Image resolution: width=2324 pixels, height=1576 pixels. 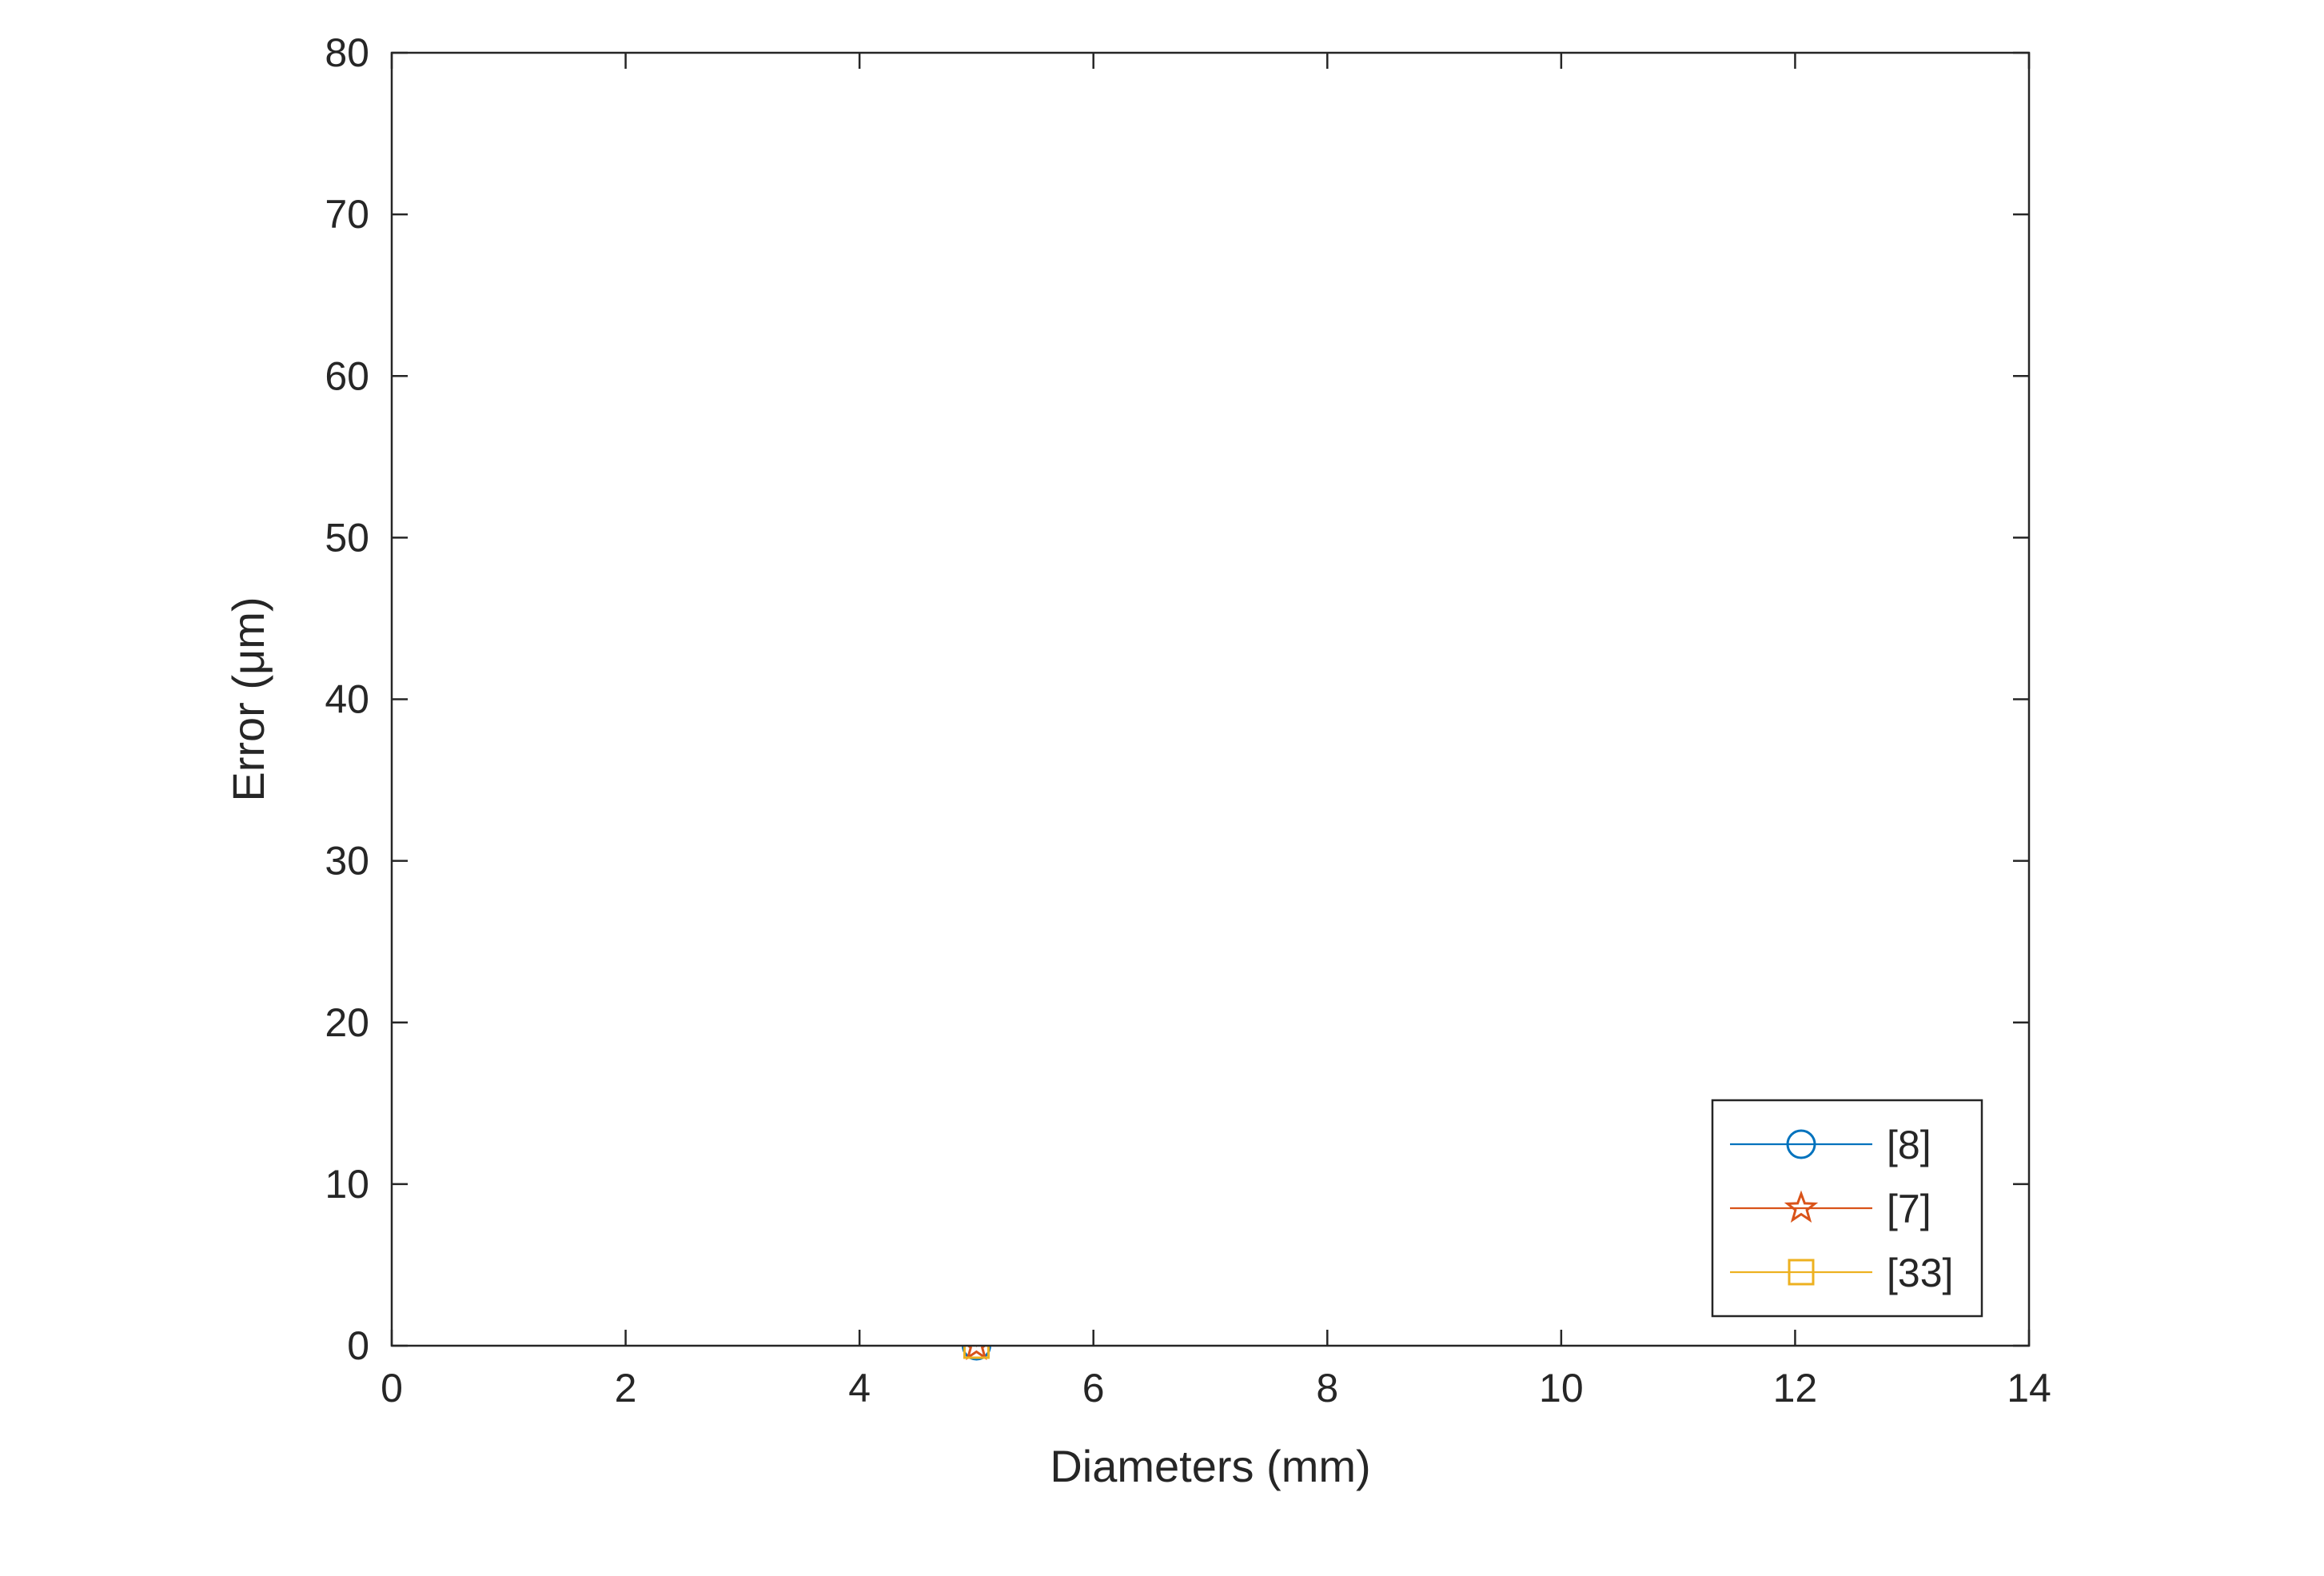 What do you see at coordinates (1561, 1388) in the screenshot?
I see `x-tick-label: 10` at bounding box center [1561, 1388].